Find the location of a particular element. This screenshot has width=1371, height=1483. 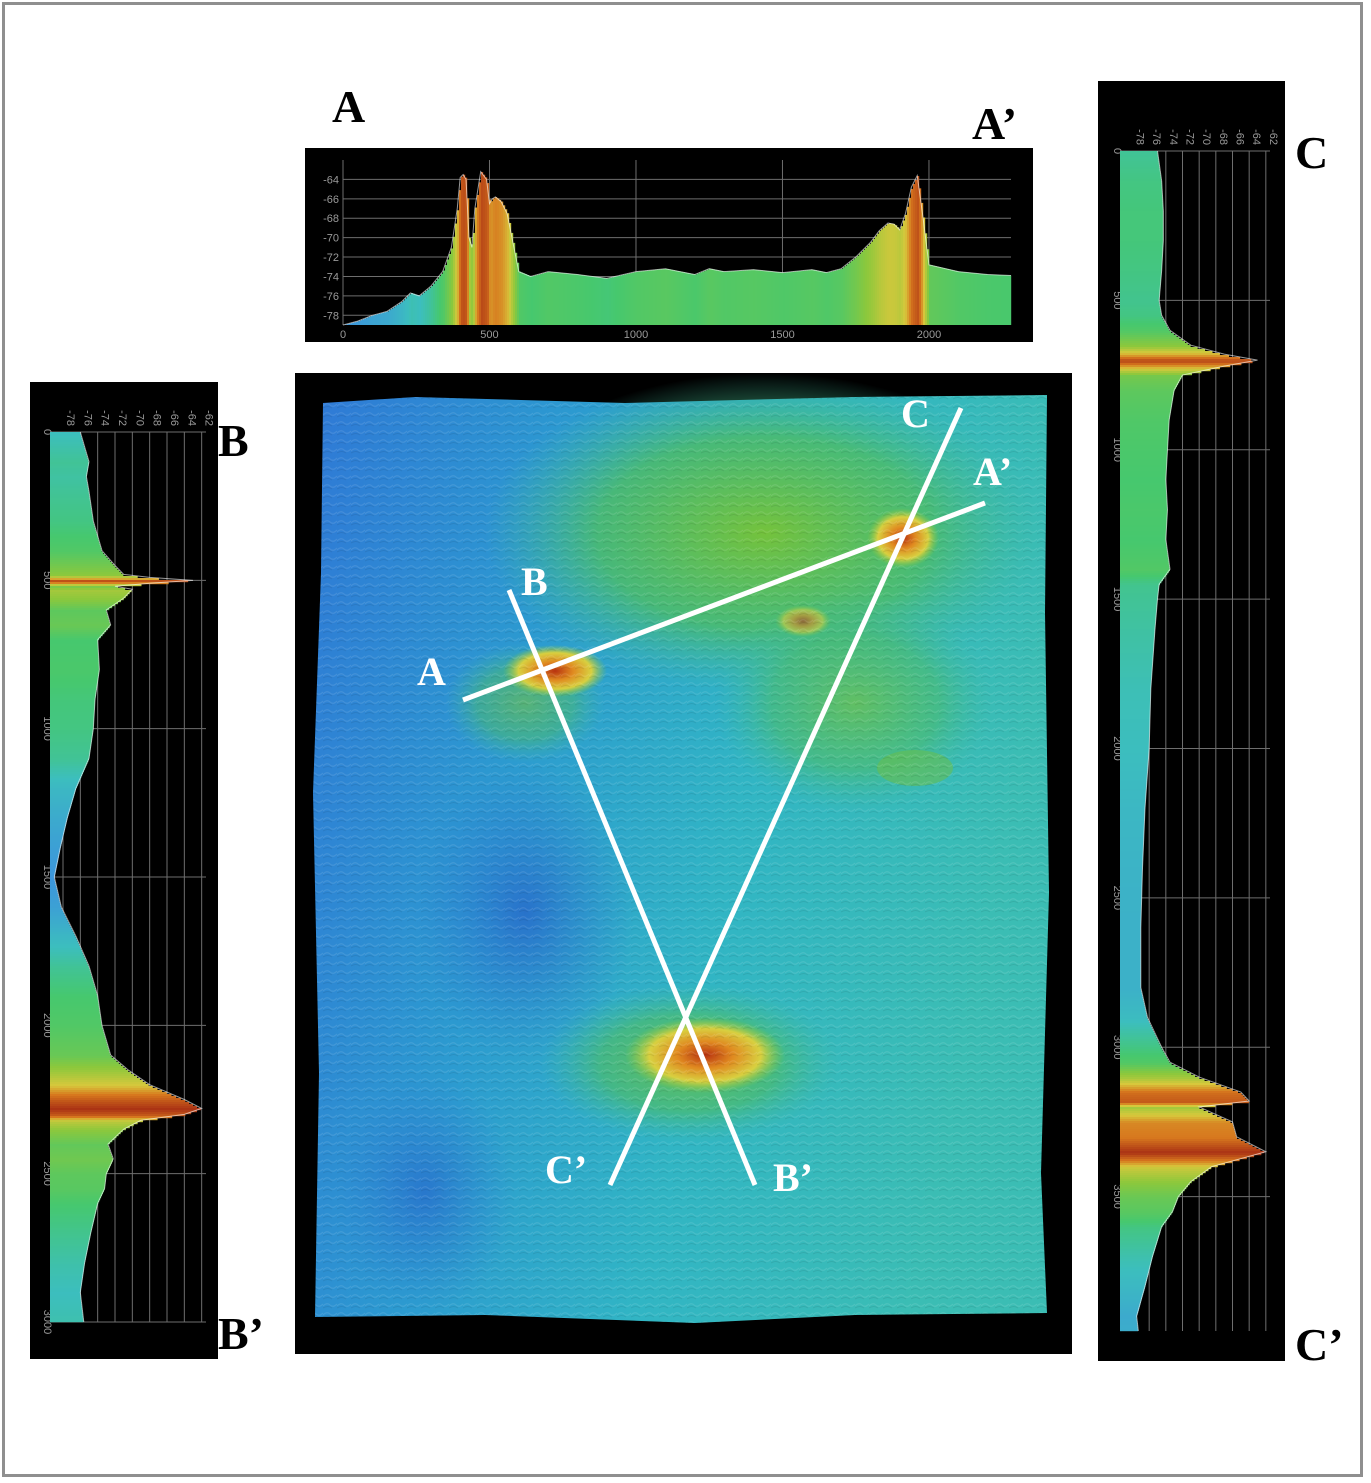

profile-a-depth-tick: -68 is located at coordinates (331, 219).